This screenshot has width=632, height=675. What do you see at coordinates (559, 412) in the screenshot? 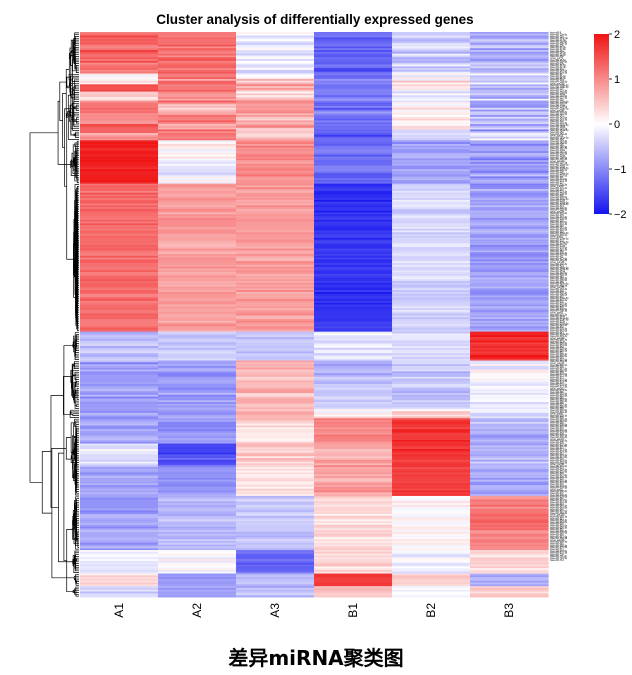
I see `row-label: hsa-miR-591-3p` at bounding box center [559, 412].